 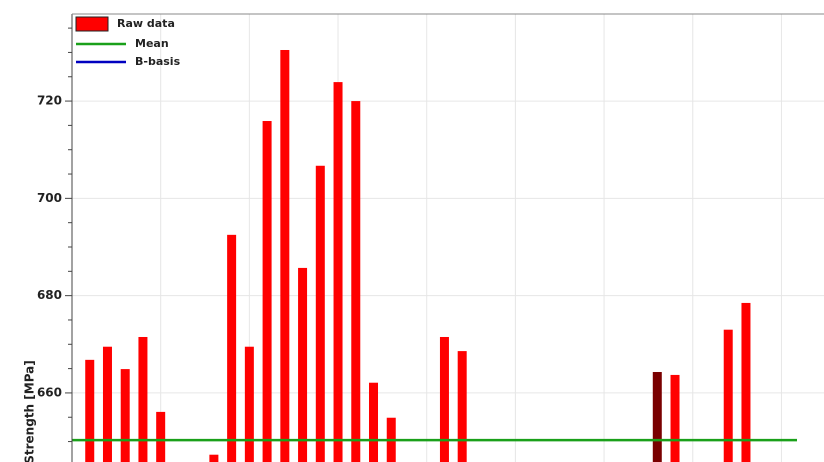 What do you see at coordinates (92, 24) in the screenshot?
I see `legend-swatch` at bounding box center [92, 24].